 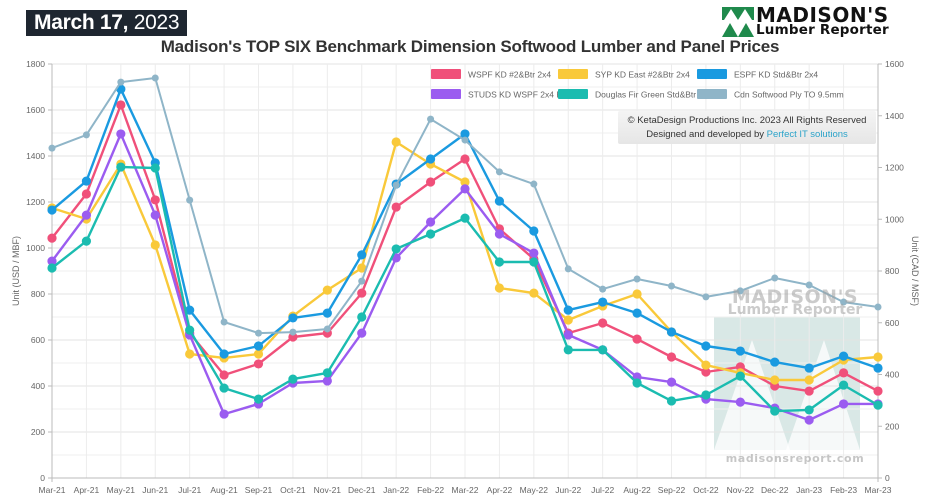 I want to click on designer-link: Perfect IT solutions, so click(x=807, y=134).